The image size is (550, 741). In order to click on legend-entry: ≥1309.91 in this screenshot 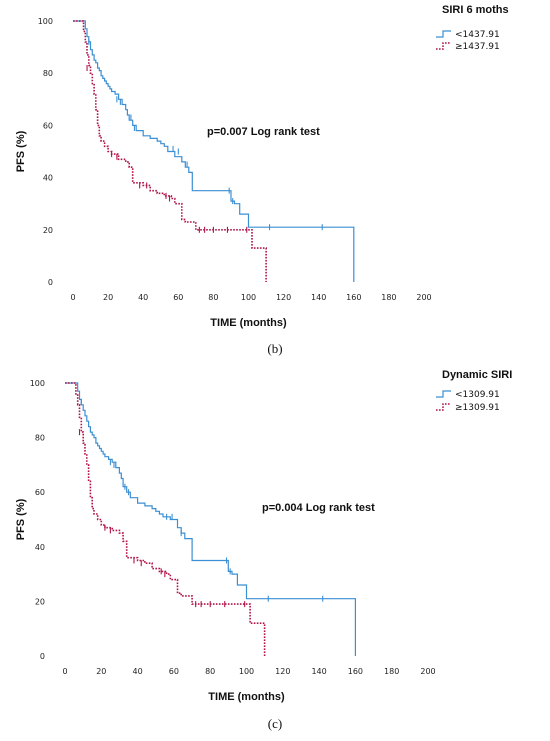, I will do `click(477, 408)`.